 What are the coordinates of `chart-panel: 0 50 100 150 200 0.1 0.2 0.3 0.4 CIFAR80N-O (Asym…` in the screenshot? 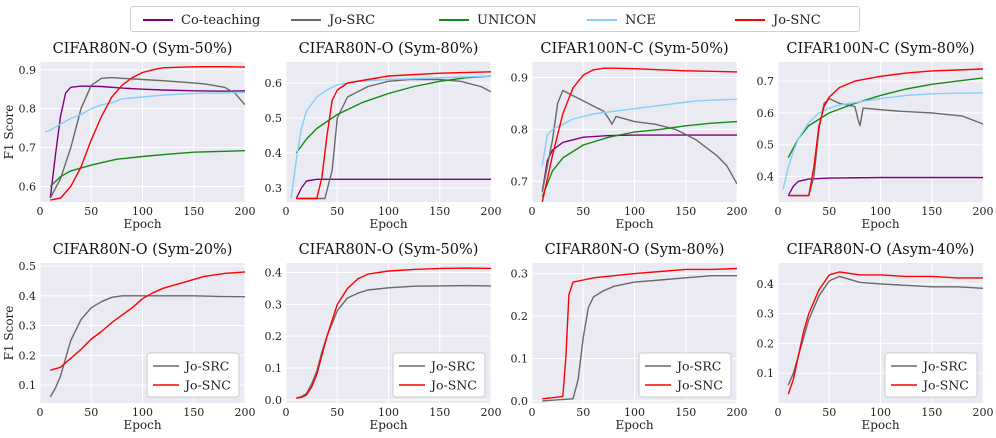 It's located at (875, 337).